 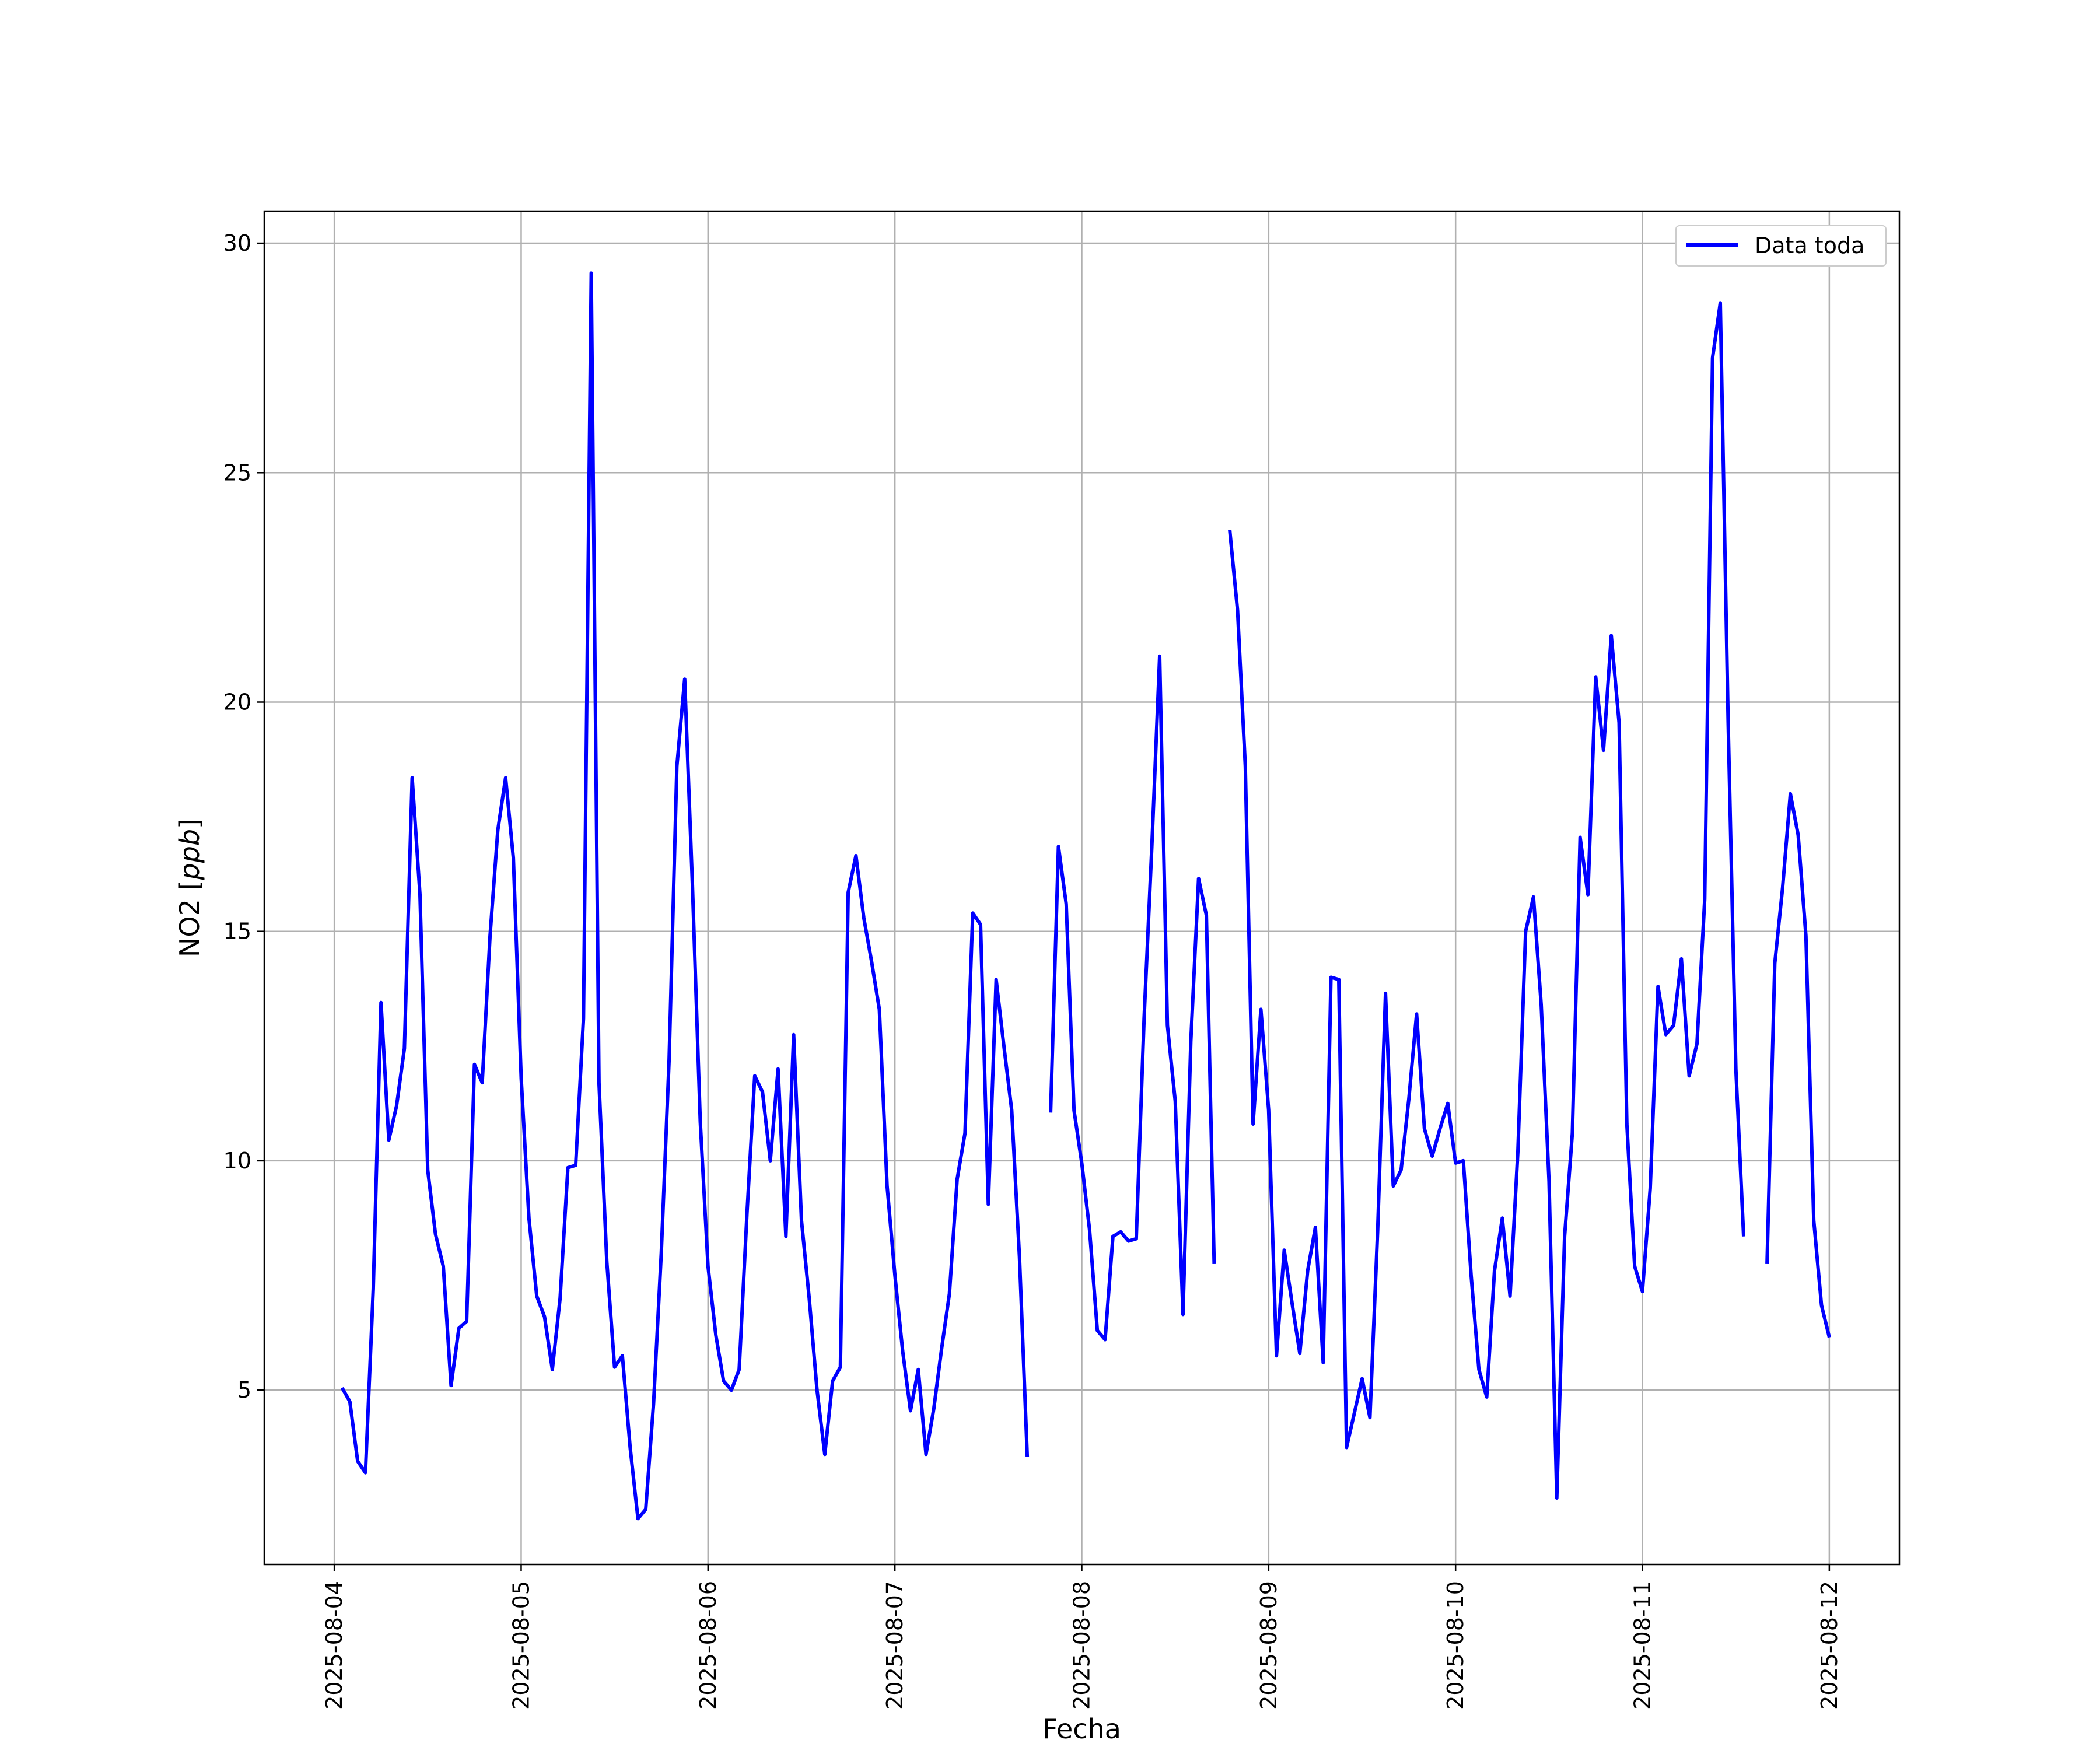 What do you see at coordinates (708, 1645) in the screenshot?
I see `x-tick-label: 2025-08-06` at bounding box center [708, 1645].